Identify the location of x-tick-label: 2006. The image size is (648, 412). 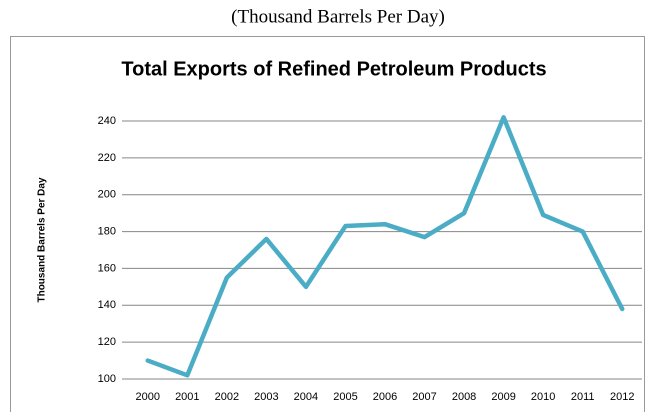
(385, 397).